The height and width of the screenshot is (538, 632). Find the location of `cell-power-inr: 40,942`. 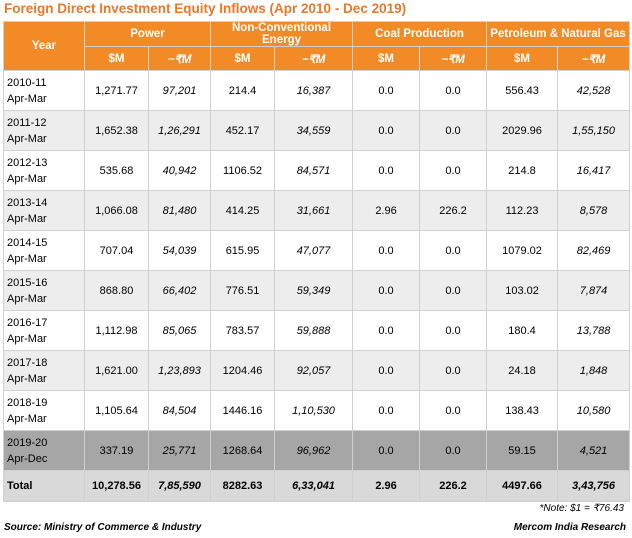

cell-power-inr: 40,942 is located at coordinates (179, 170).